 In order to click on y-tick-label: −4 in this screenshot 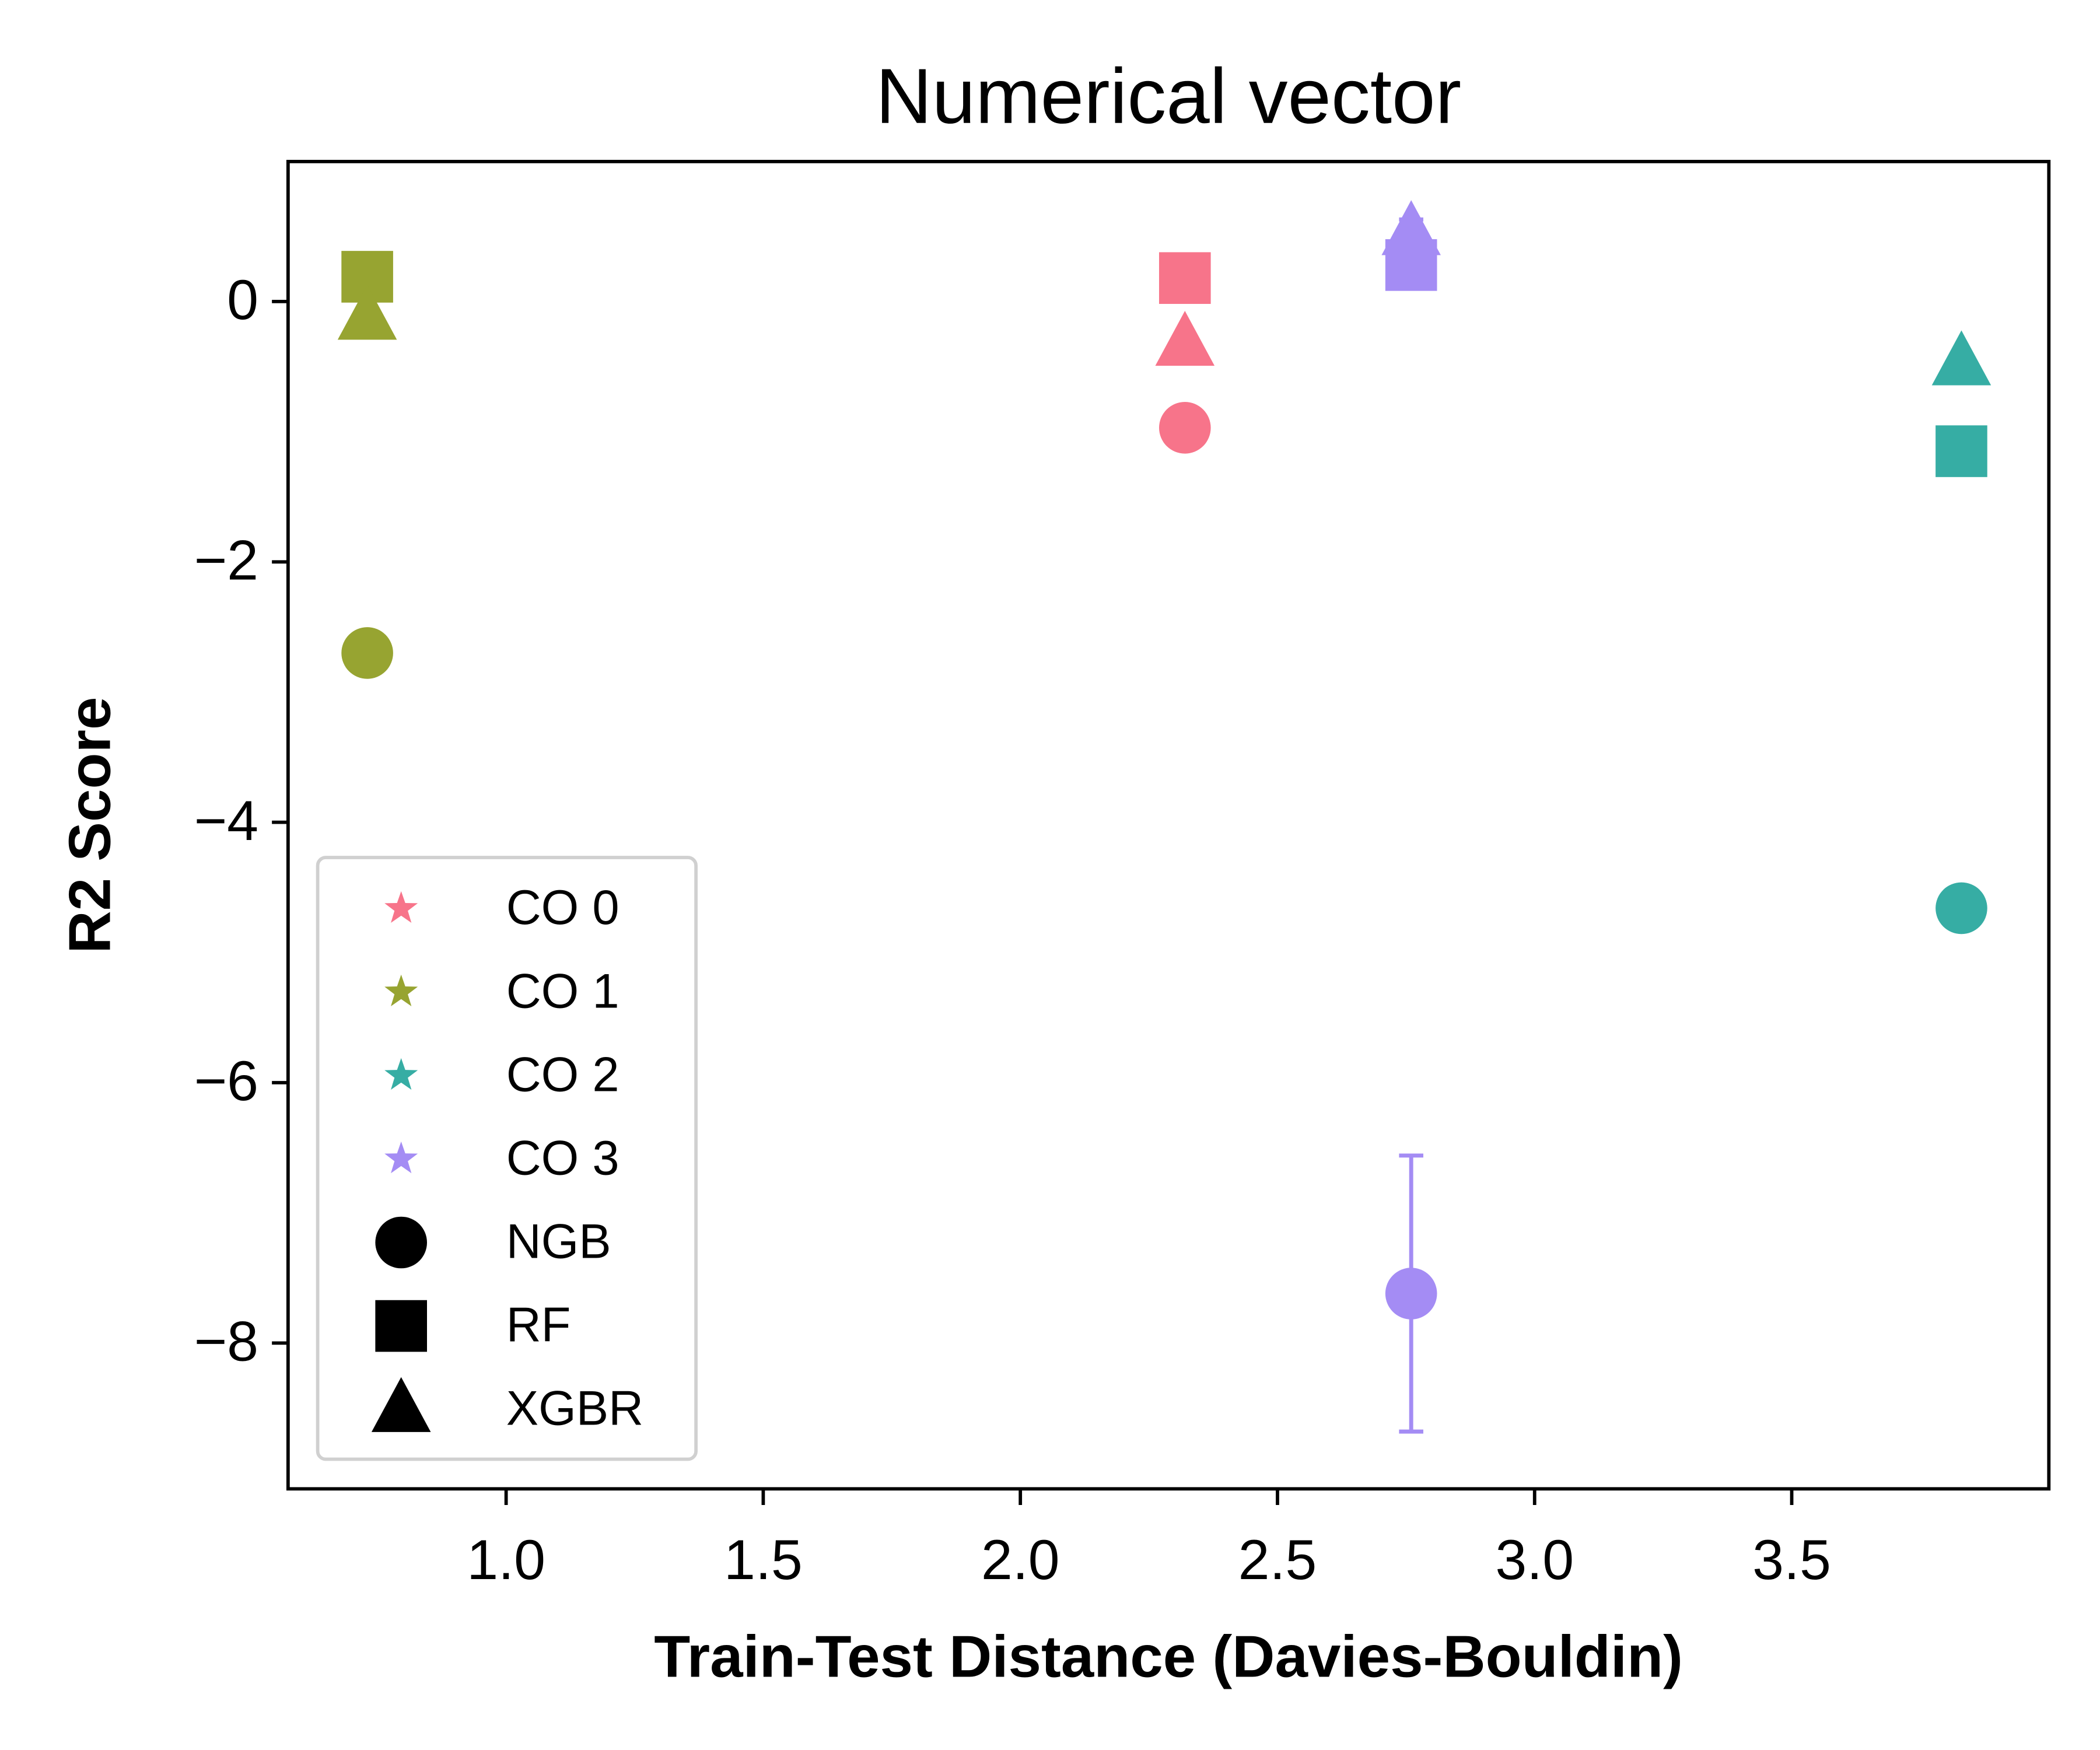, I will do `click(226, 820)`.